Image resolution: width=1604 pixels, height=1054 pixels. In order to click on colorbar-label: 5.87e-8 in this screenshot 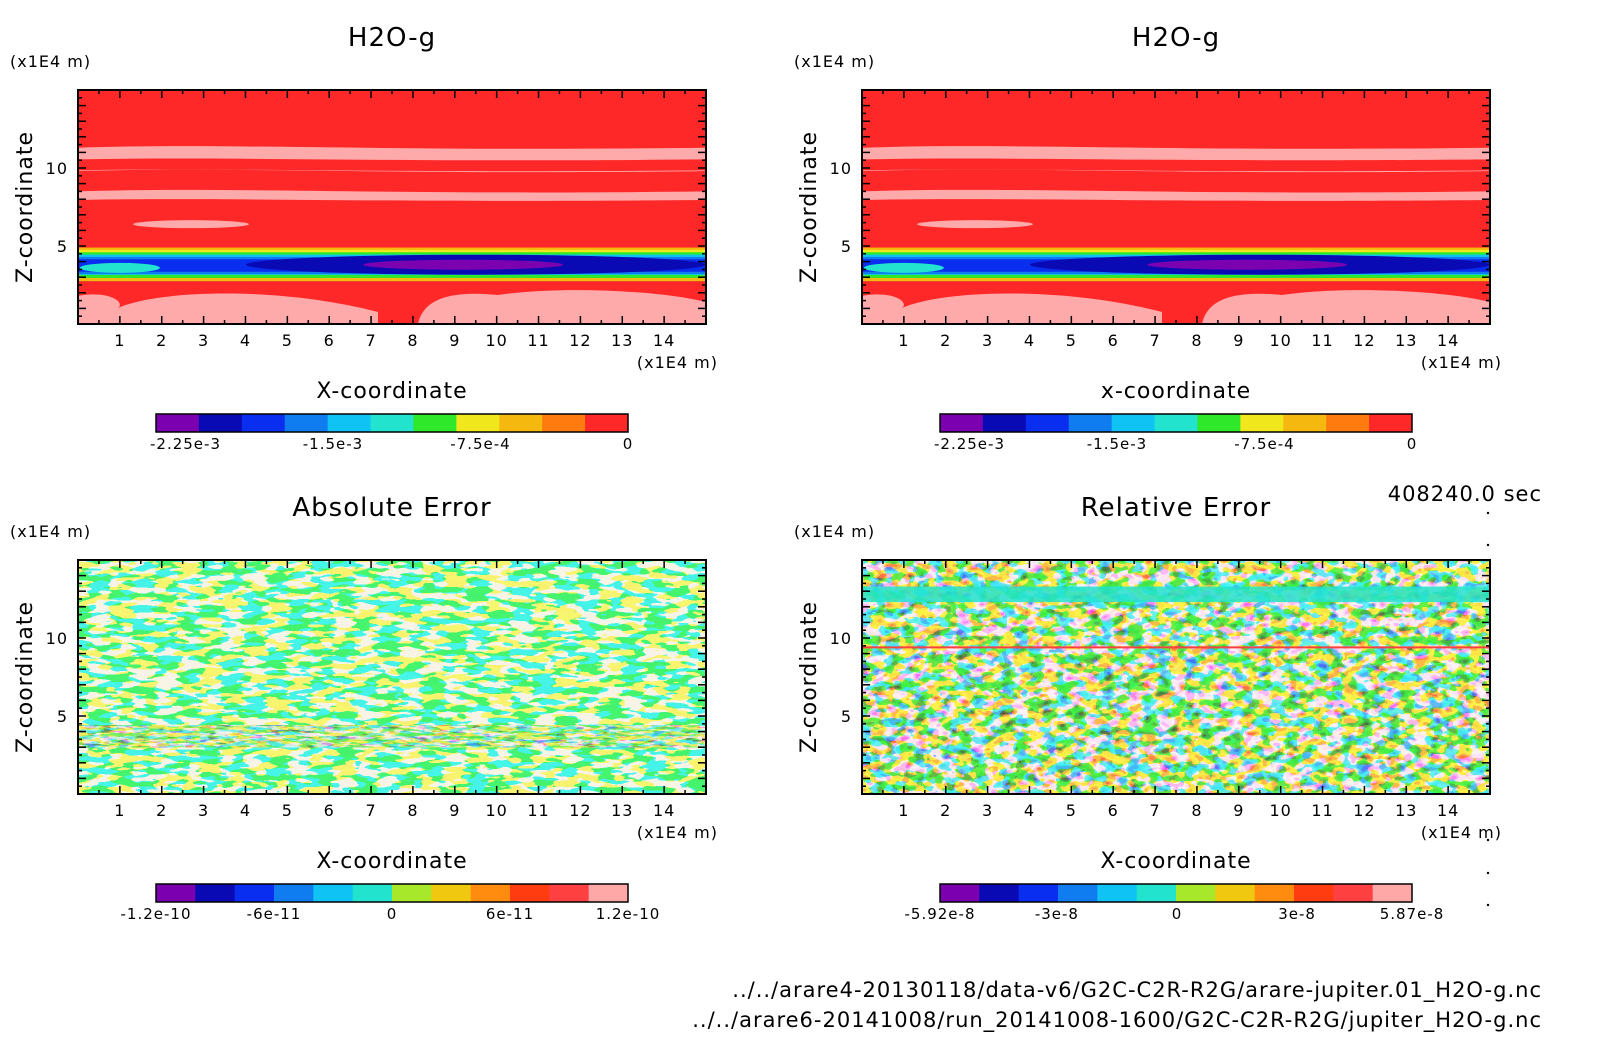, I will do `click(1412, 914)`.